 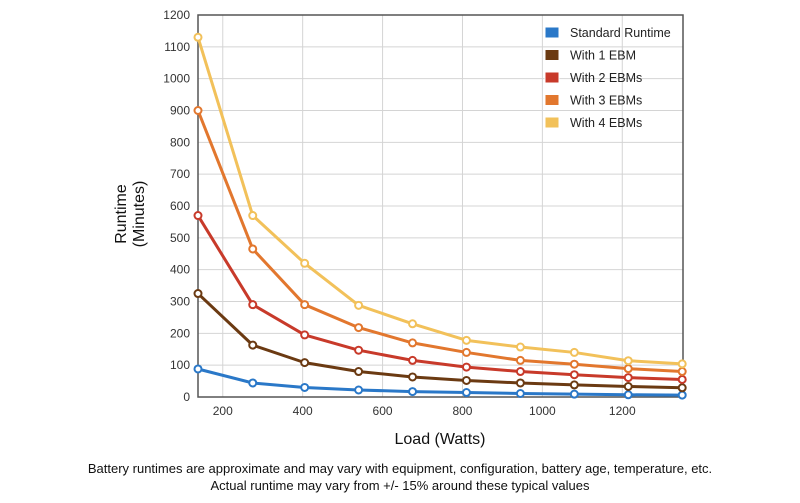 I want to click on y-axis-title-line2: (Minutes), so click(x=139, y=214).